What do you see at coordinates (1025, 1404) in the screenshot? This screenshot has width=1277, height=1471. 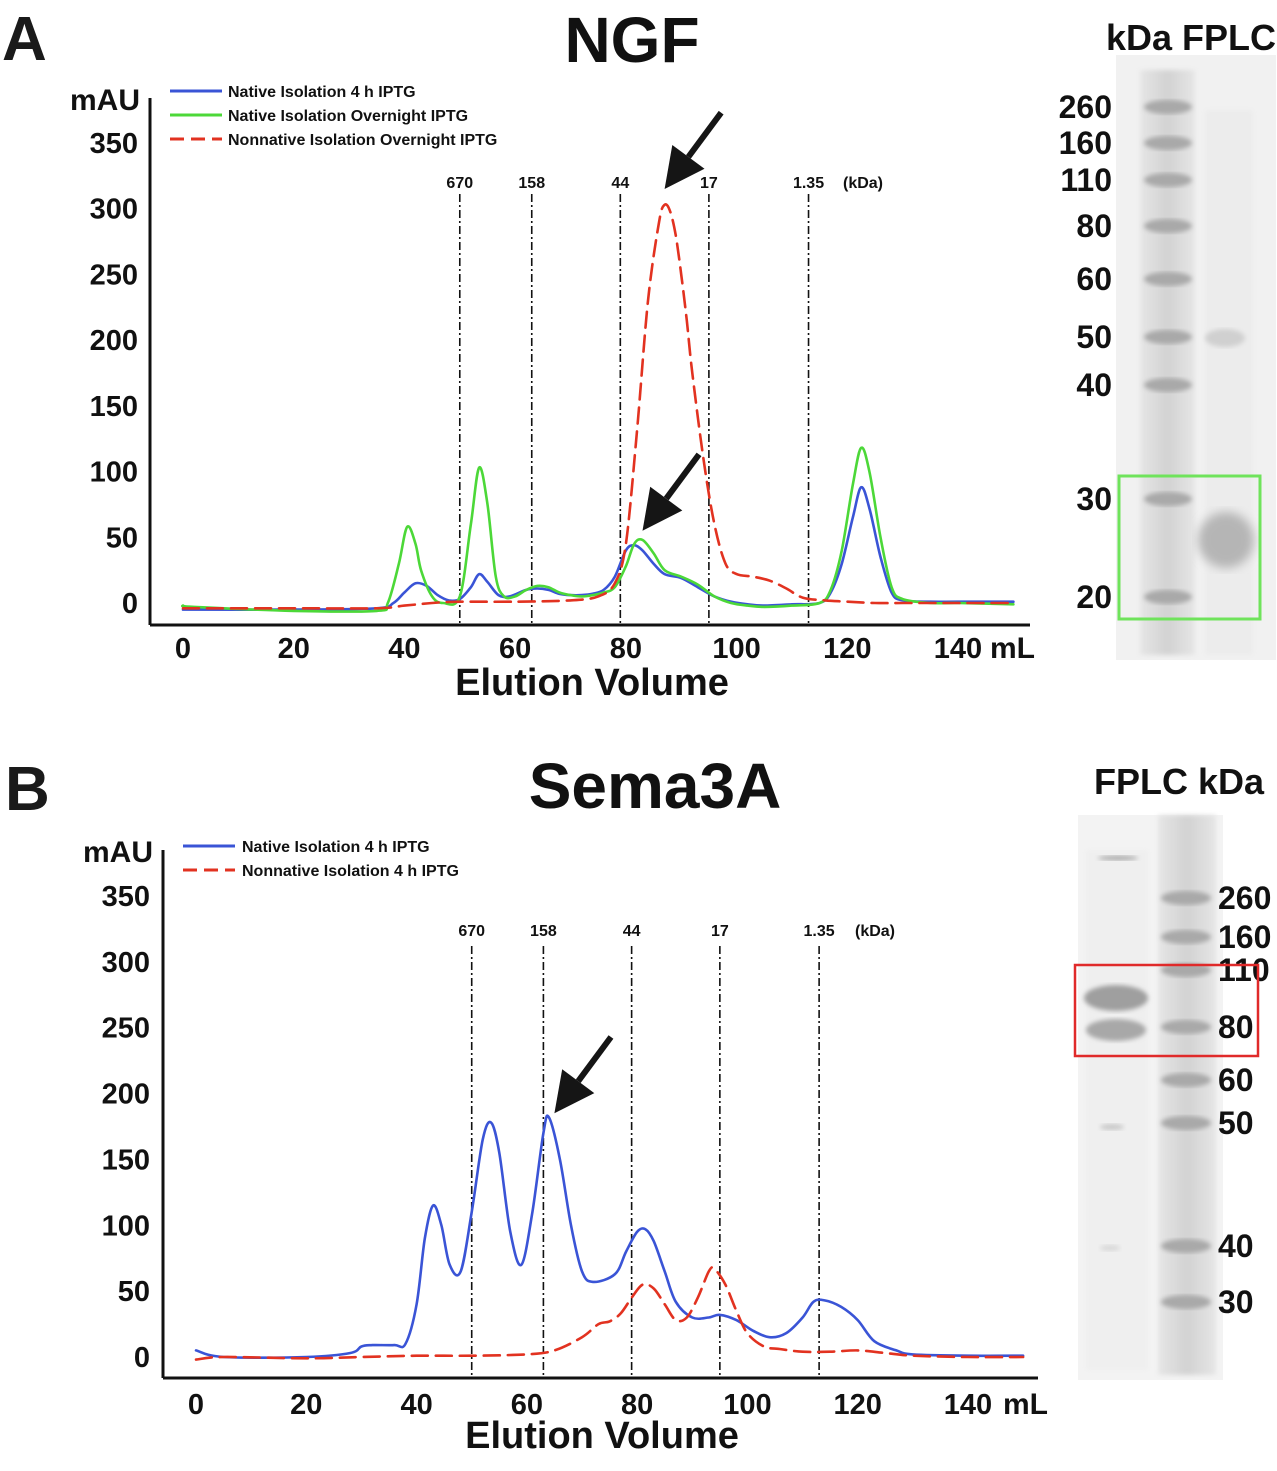 I see `chart-b-x-unit: mL` at bounding box center [1025, 1404].